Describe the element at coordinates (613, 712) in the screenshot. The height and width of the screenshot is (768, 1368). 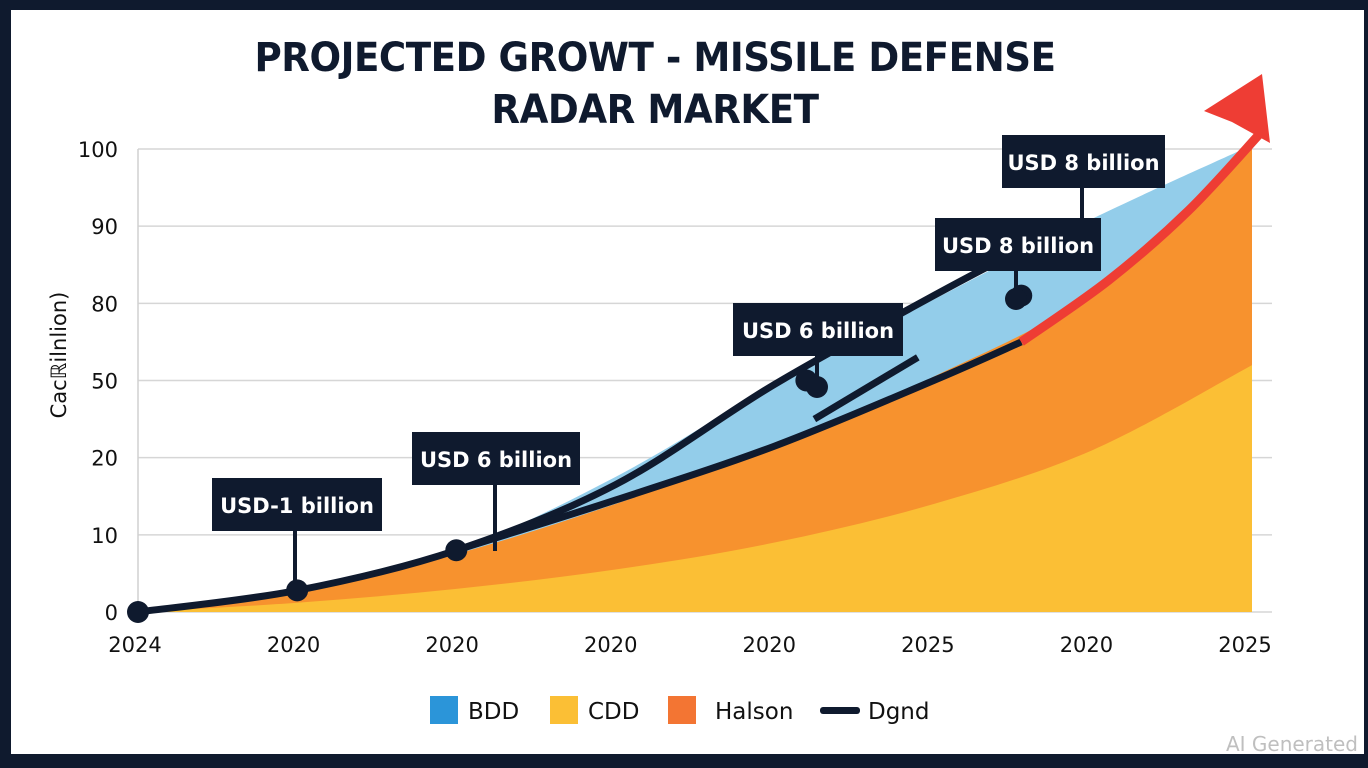
I see `legend-label: CDD` at that location.